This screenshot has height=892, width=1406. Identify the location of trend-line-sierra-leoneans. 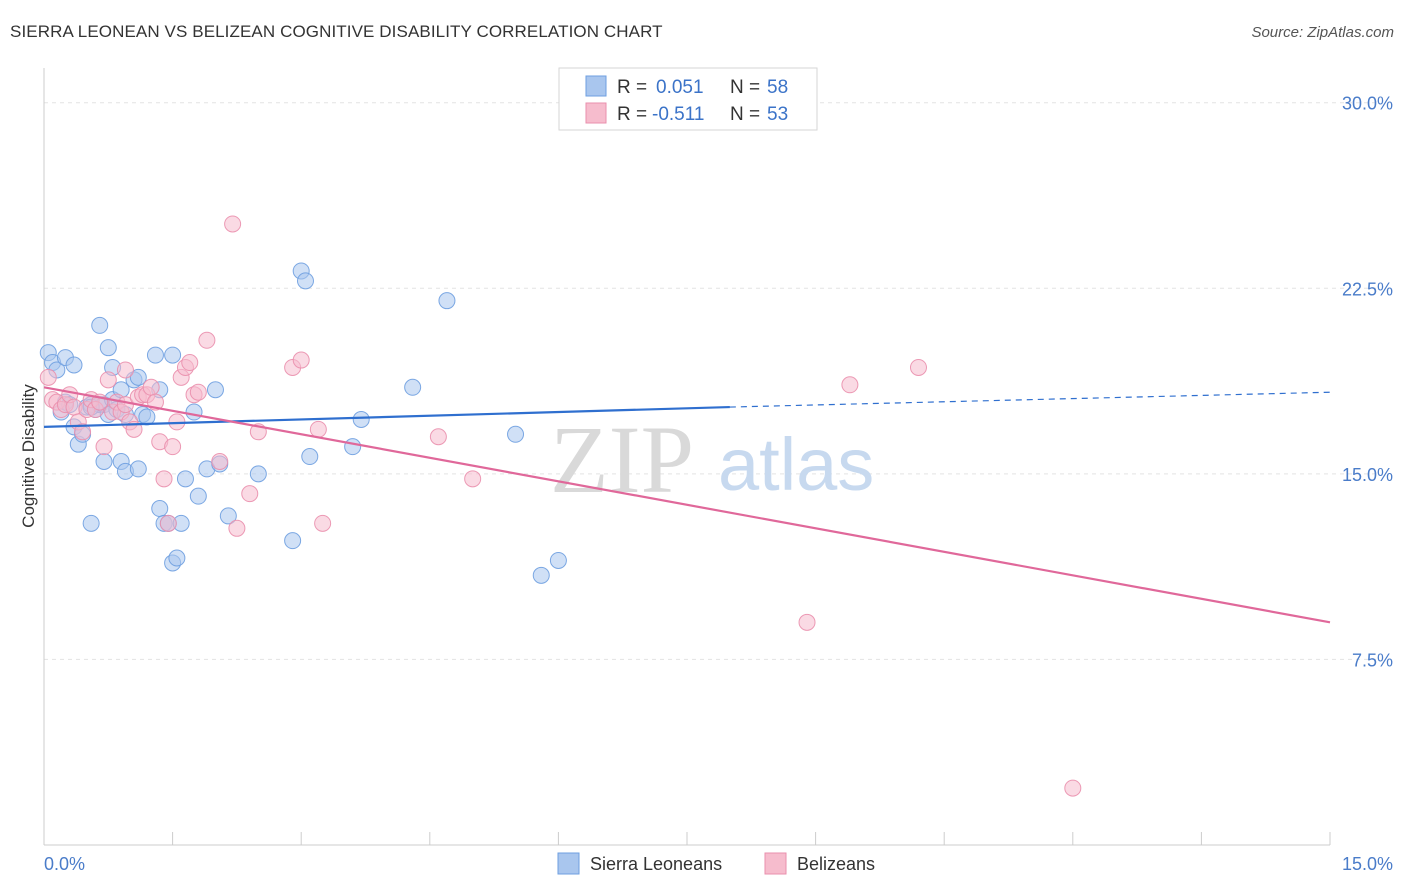
(386, 416).